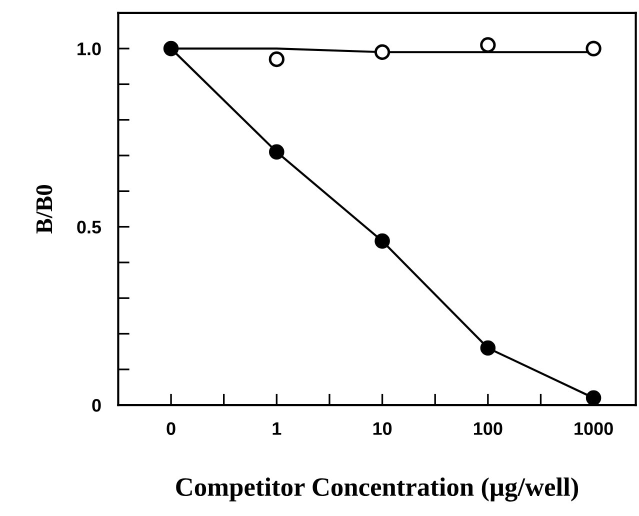  What do you see at coordinates (89, 49) in the screenshot?
I see `y-tick-label: 1.0` at bounding box center [89, 49].